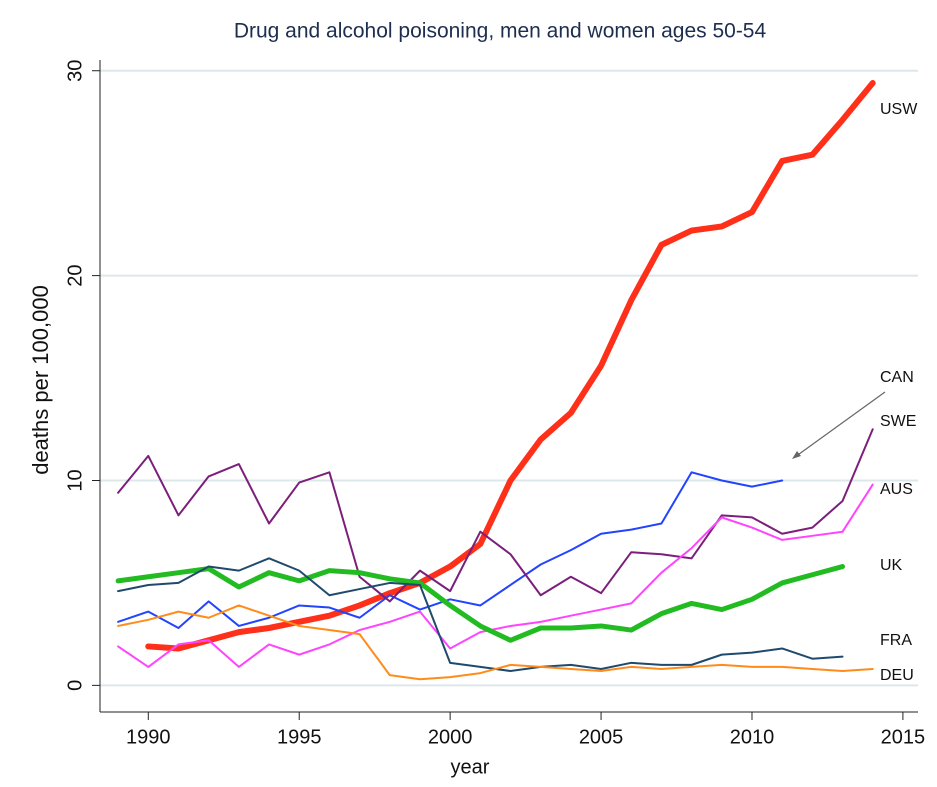 This screenshot has width=937, height=787. I want to click on x-tick-label: 2000, so click(450, 737).